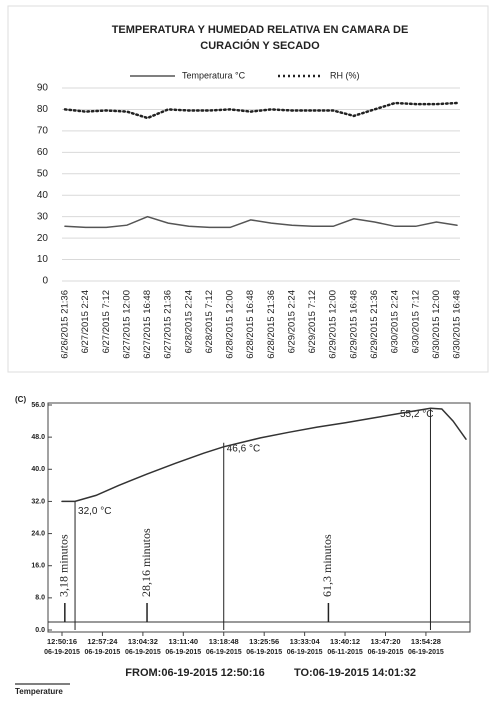  Describe the element at coordinates (45, 281) in the screenshot. I see `y-tick-label: 0` at that location.